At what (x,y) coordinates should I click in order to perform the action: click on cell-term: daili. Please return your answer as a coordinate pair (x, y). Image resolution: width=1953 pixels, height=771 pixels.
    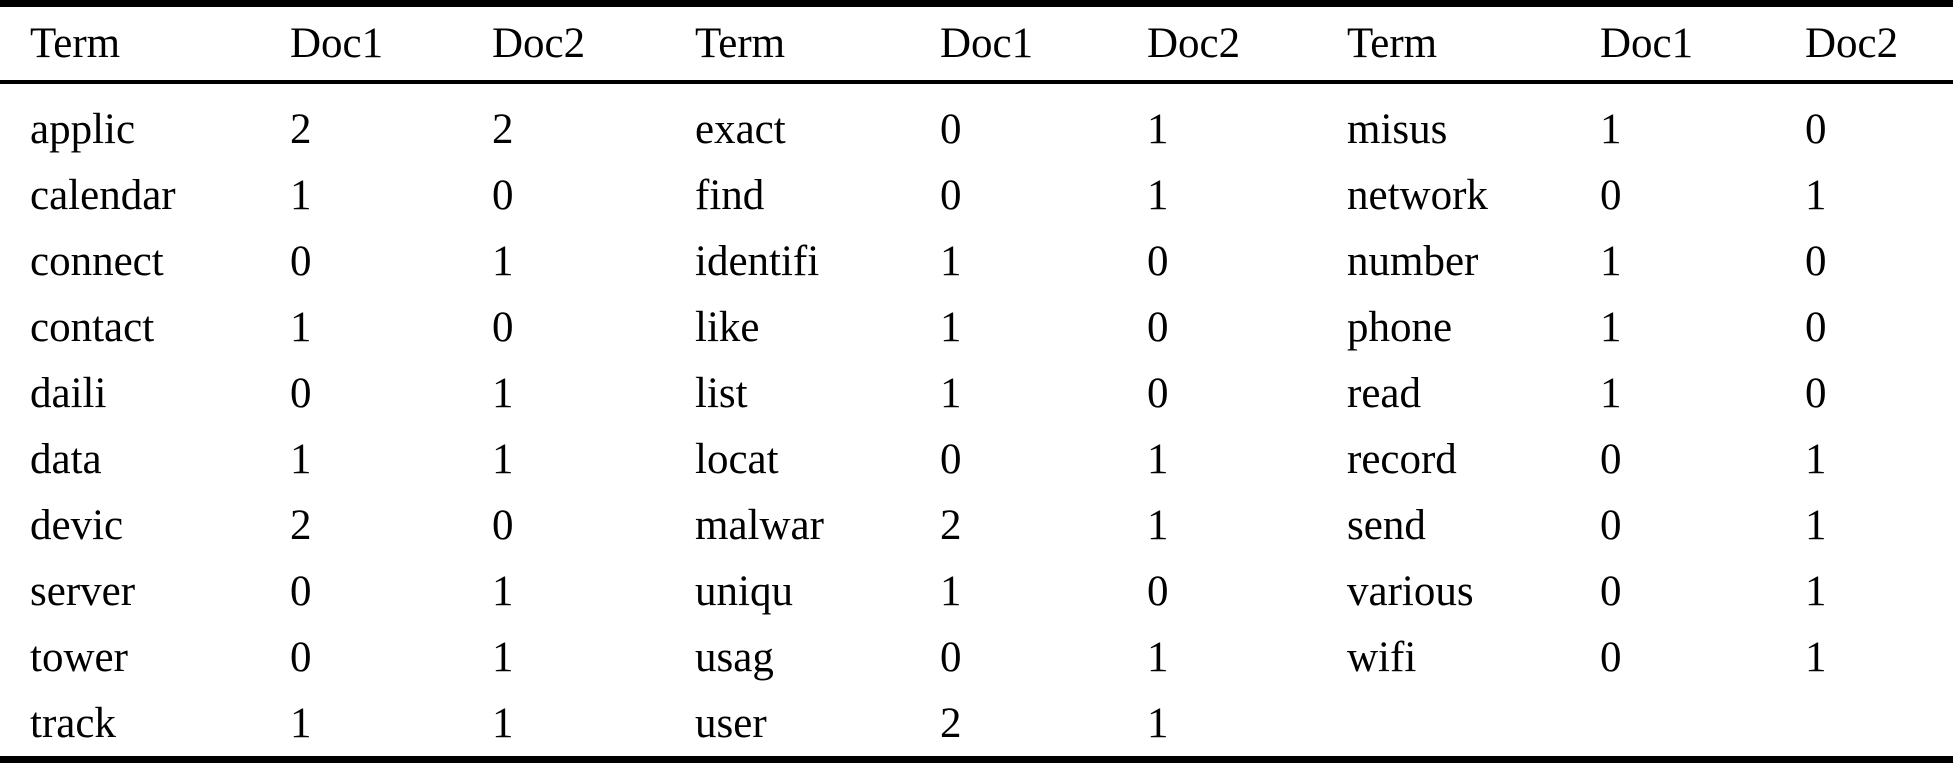
    Looking at the image, I should click on (68, 393).